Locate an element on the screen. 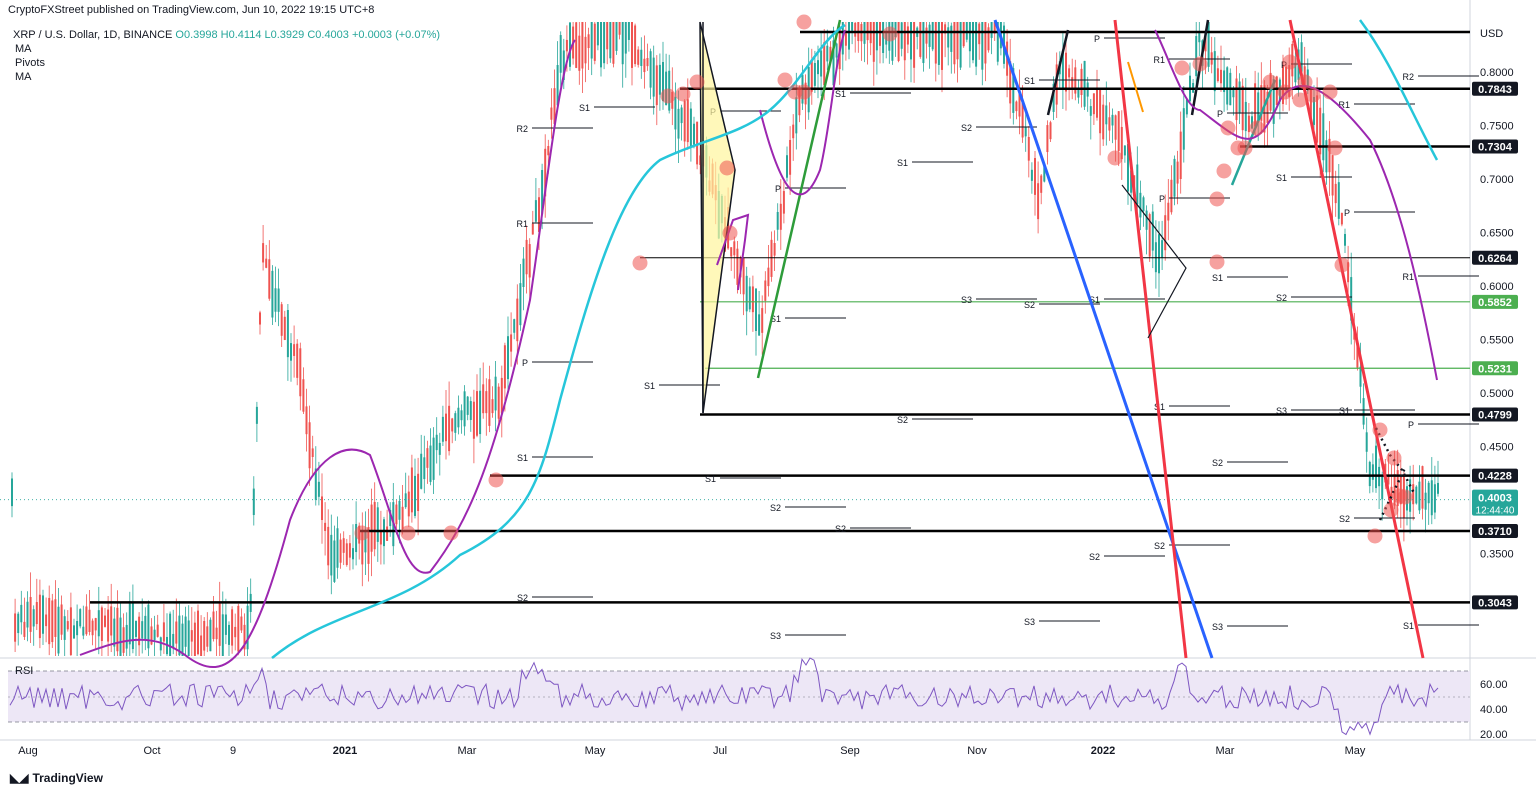 The image size is (1536, 793). indicator-ma-1: MA is located at coordinates (23, 49).